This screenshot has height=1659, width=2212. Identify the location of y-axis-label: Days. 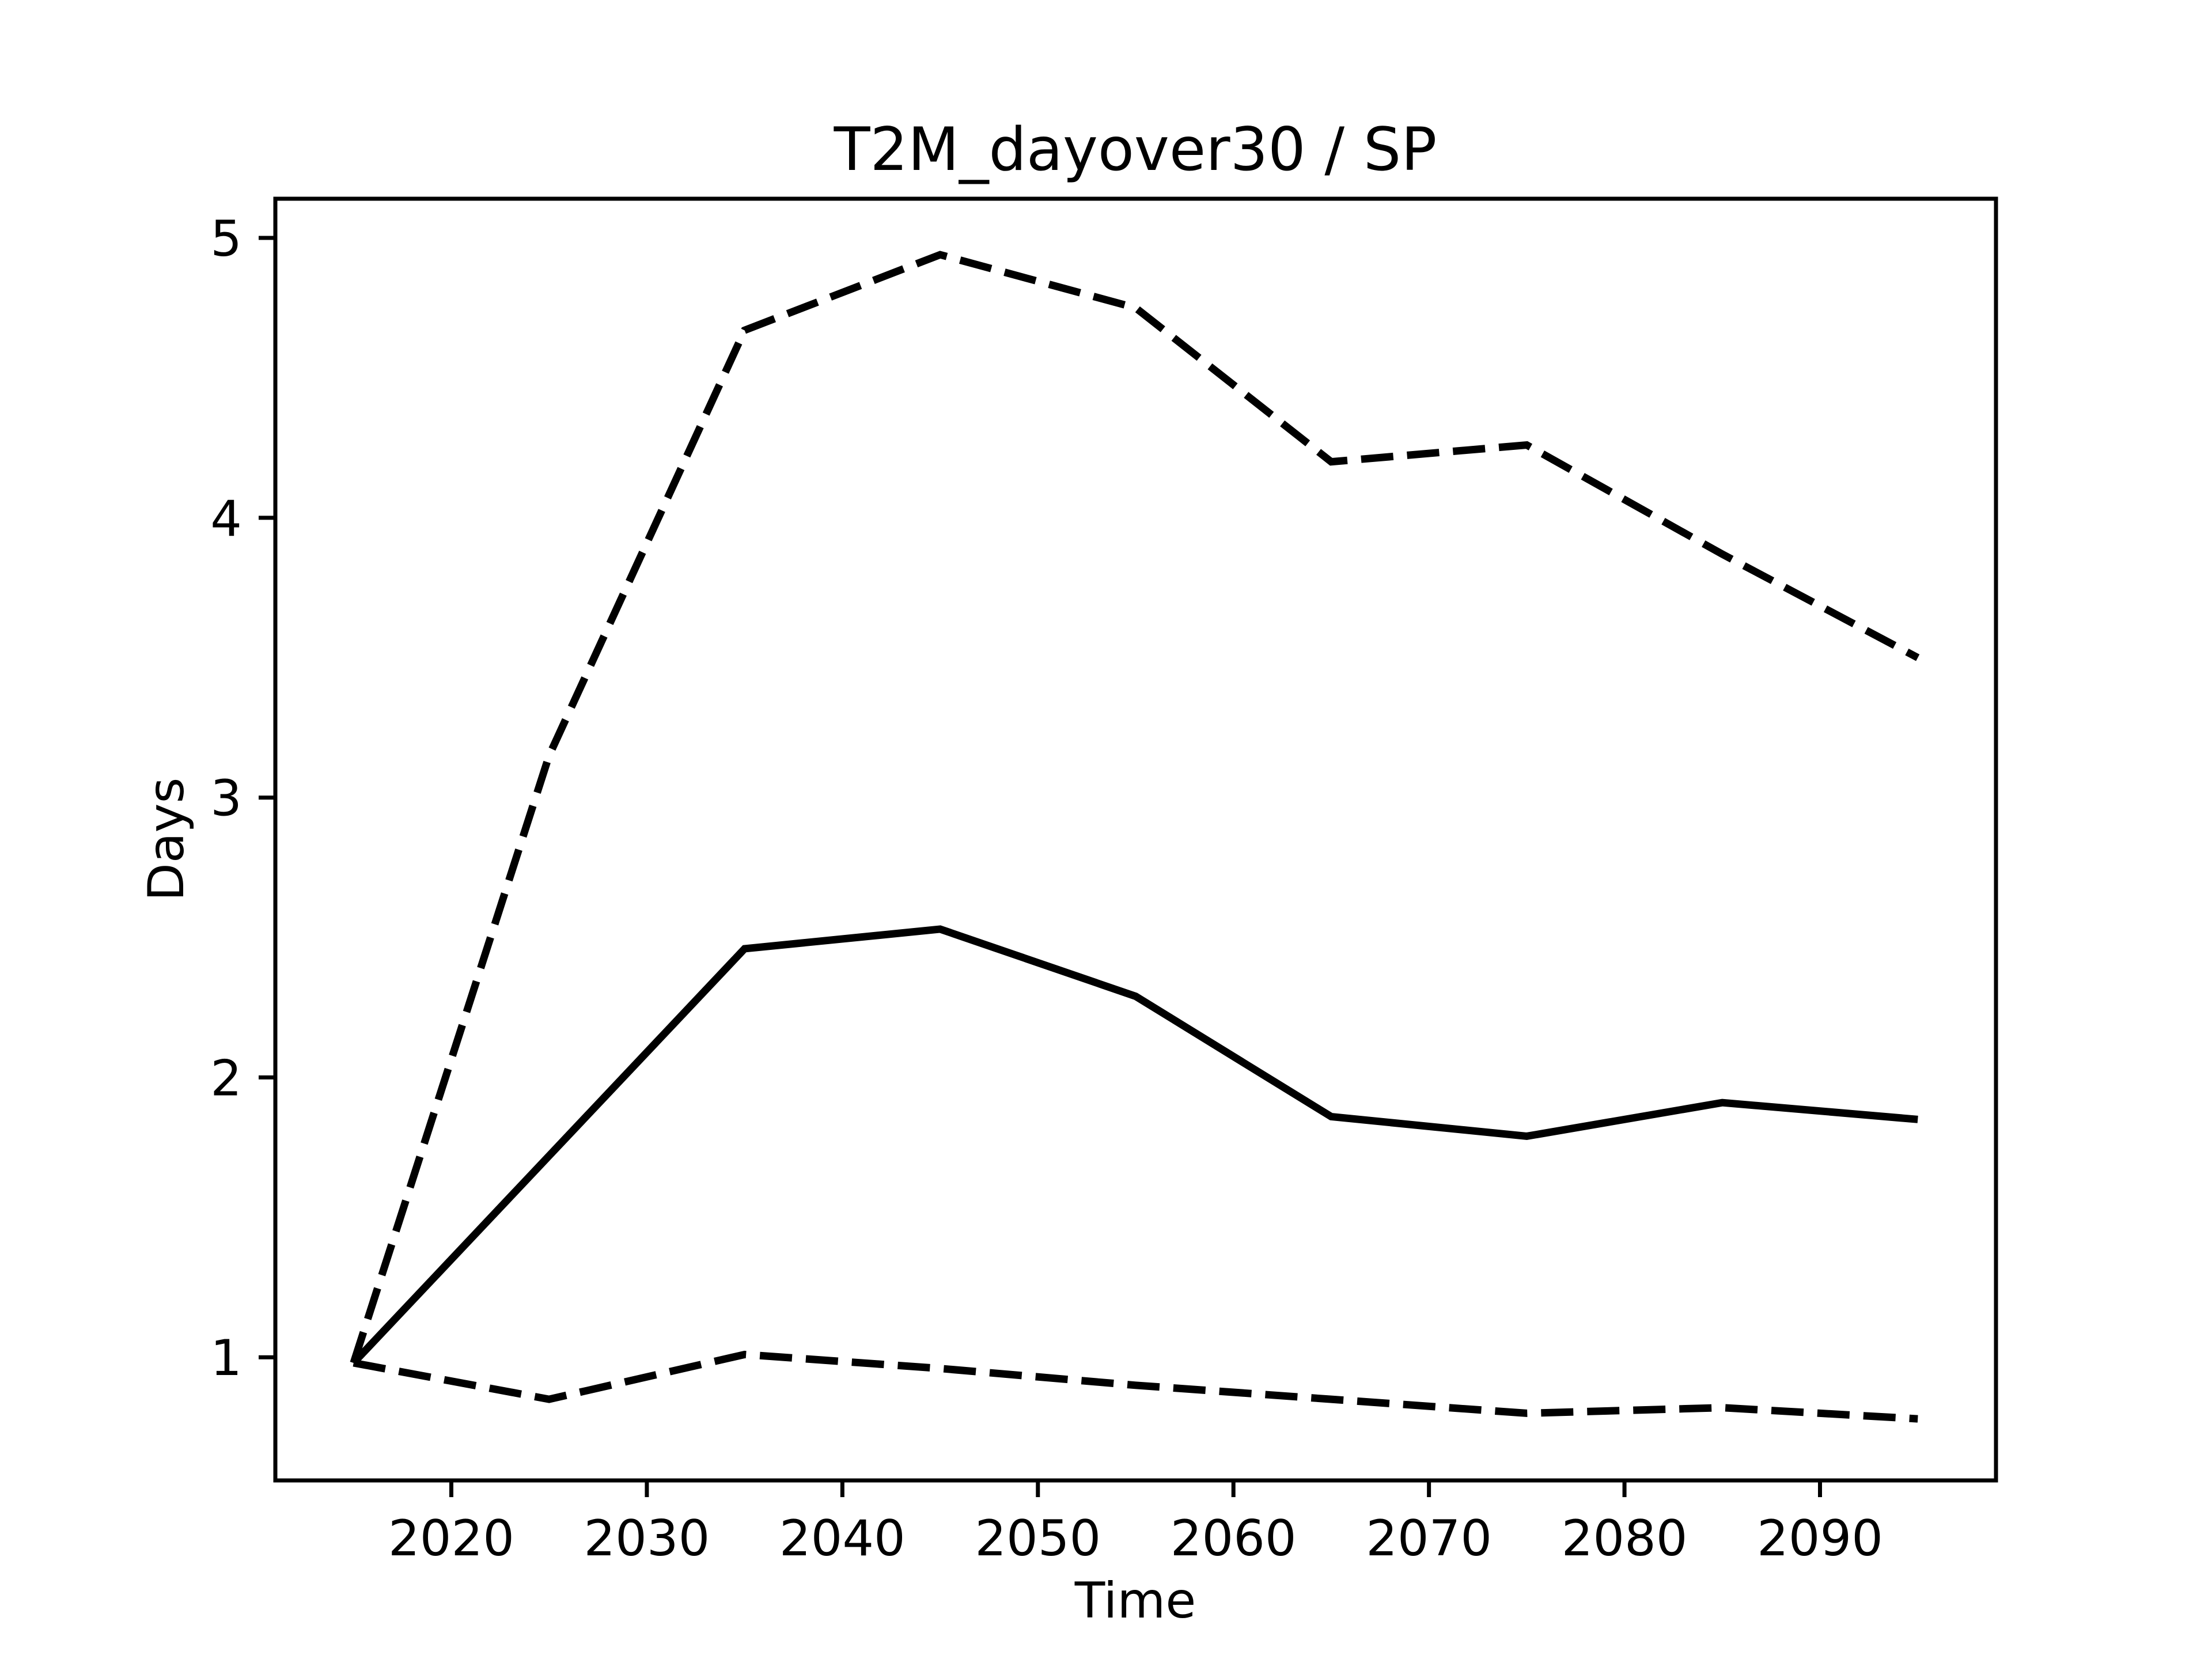
(166, 840).